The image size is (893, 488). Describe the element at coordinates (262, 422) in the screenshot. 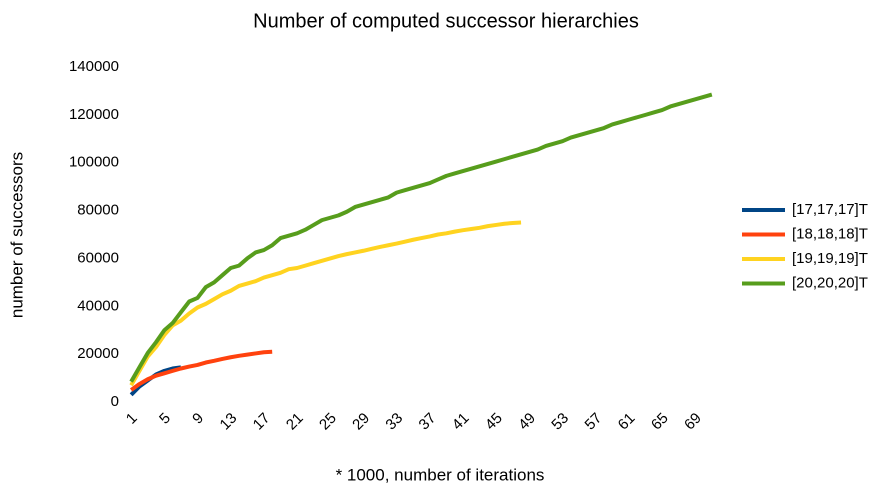

I see `x-tick-label: 17` at that location.